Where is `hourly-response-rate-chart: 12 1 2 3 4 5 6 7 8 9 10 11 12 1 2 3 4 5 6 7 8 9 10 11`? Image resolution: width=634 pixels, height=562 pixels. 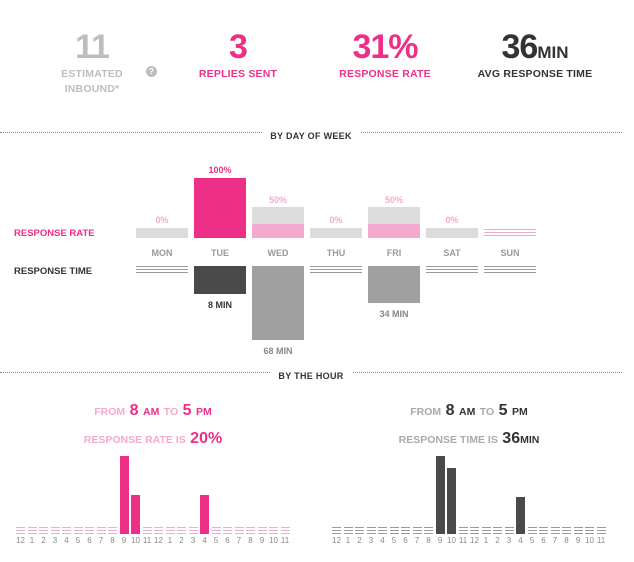
hourly-response-rate-chart: 12 1 2 3 4 5 6 7 8 9 10 11 12 1 2 3 4 5 6 7 8 9 10 11 is located at coordinates (154, 496).